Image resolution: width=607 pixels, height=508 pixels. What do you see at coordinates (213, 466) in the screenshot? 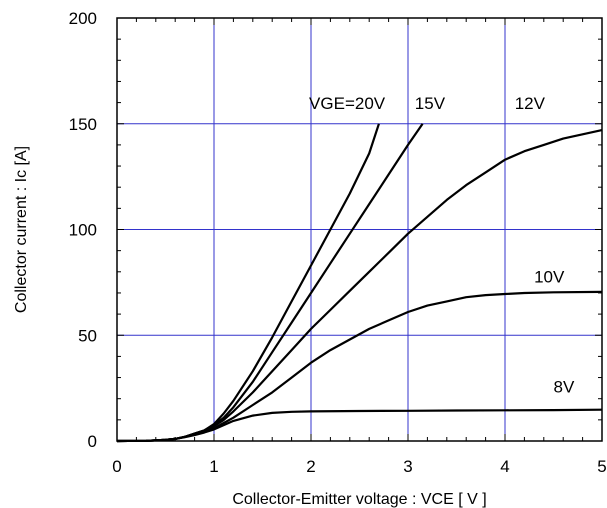
I see `x-tick-label: 1` at bounding box center [213, 466].